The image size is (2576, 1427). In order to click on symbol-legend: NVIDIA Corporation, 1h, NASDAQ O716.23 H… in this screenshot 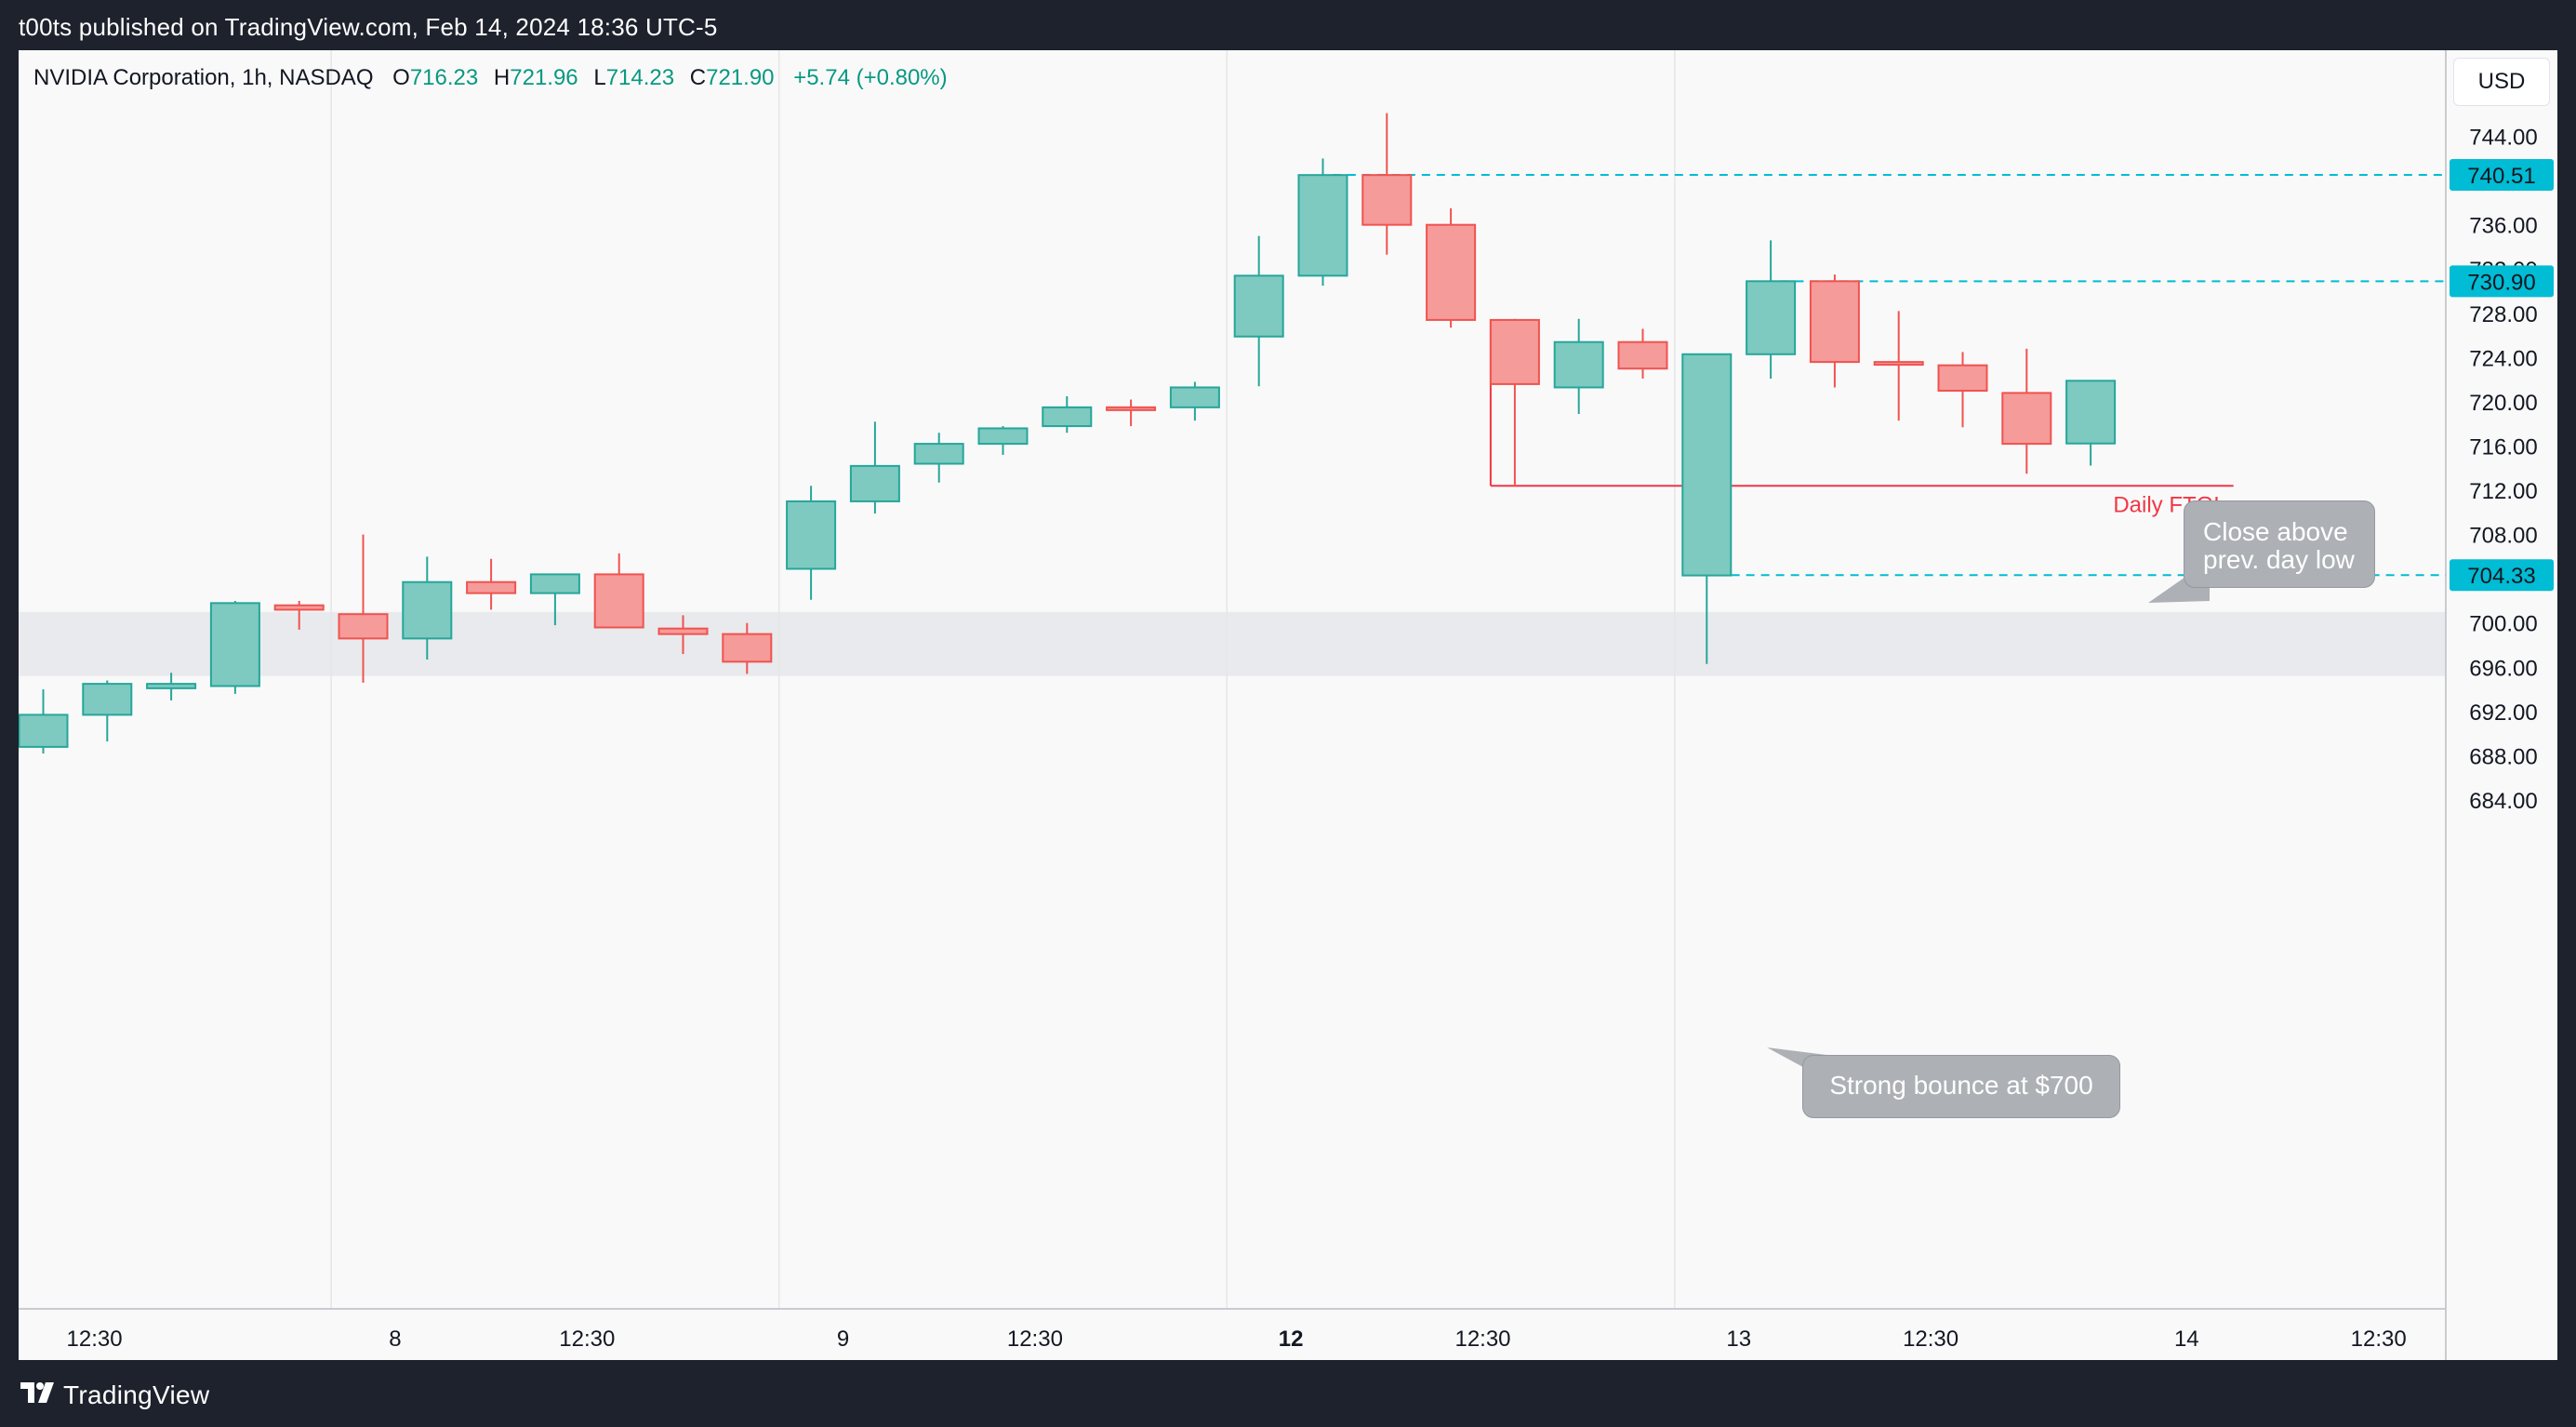, I will do `click(490, 78)`.